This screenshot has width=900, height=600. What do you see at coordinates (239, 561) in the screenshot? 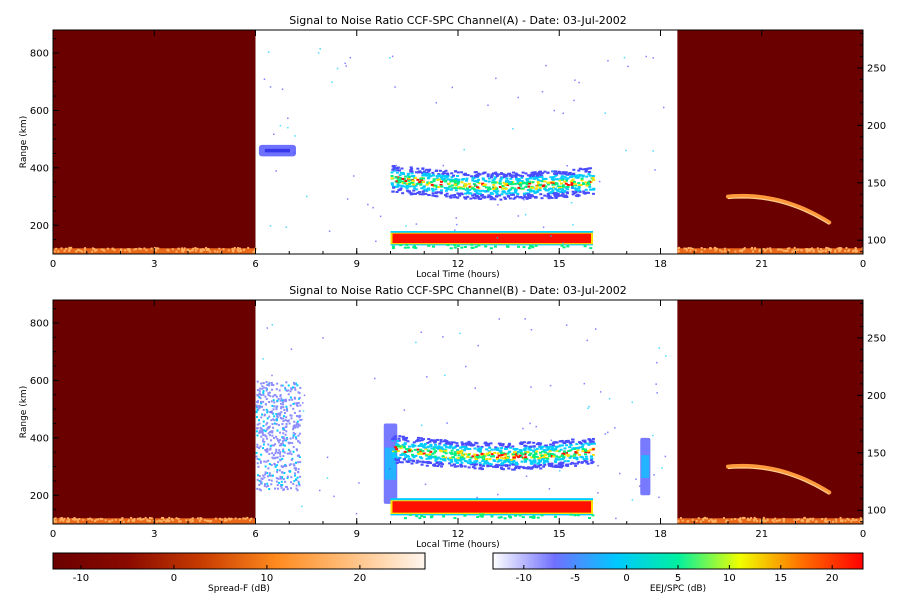
I see `colorbar-gradient` at bounding box center [239, 561].